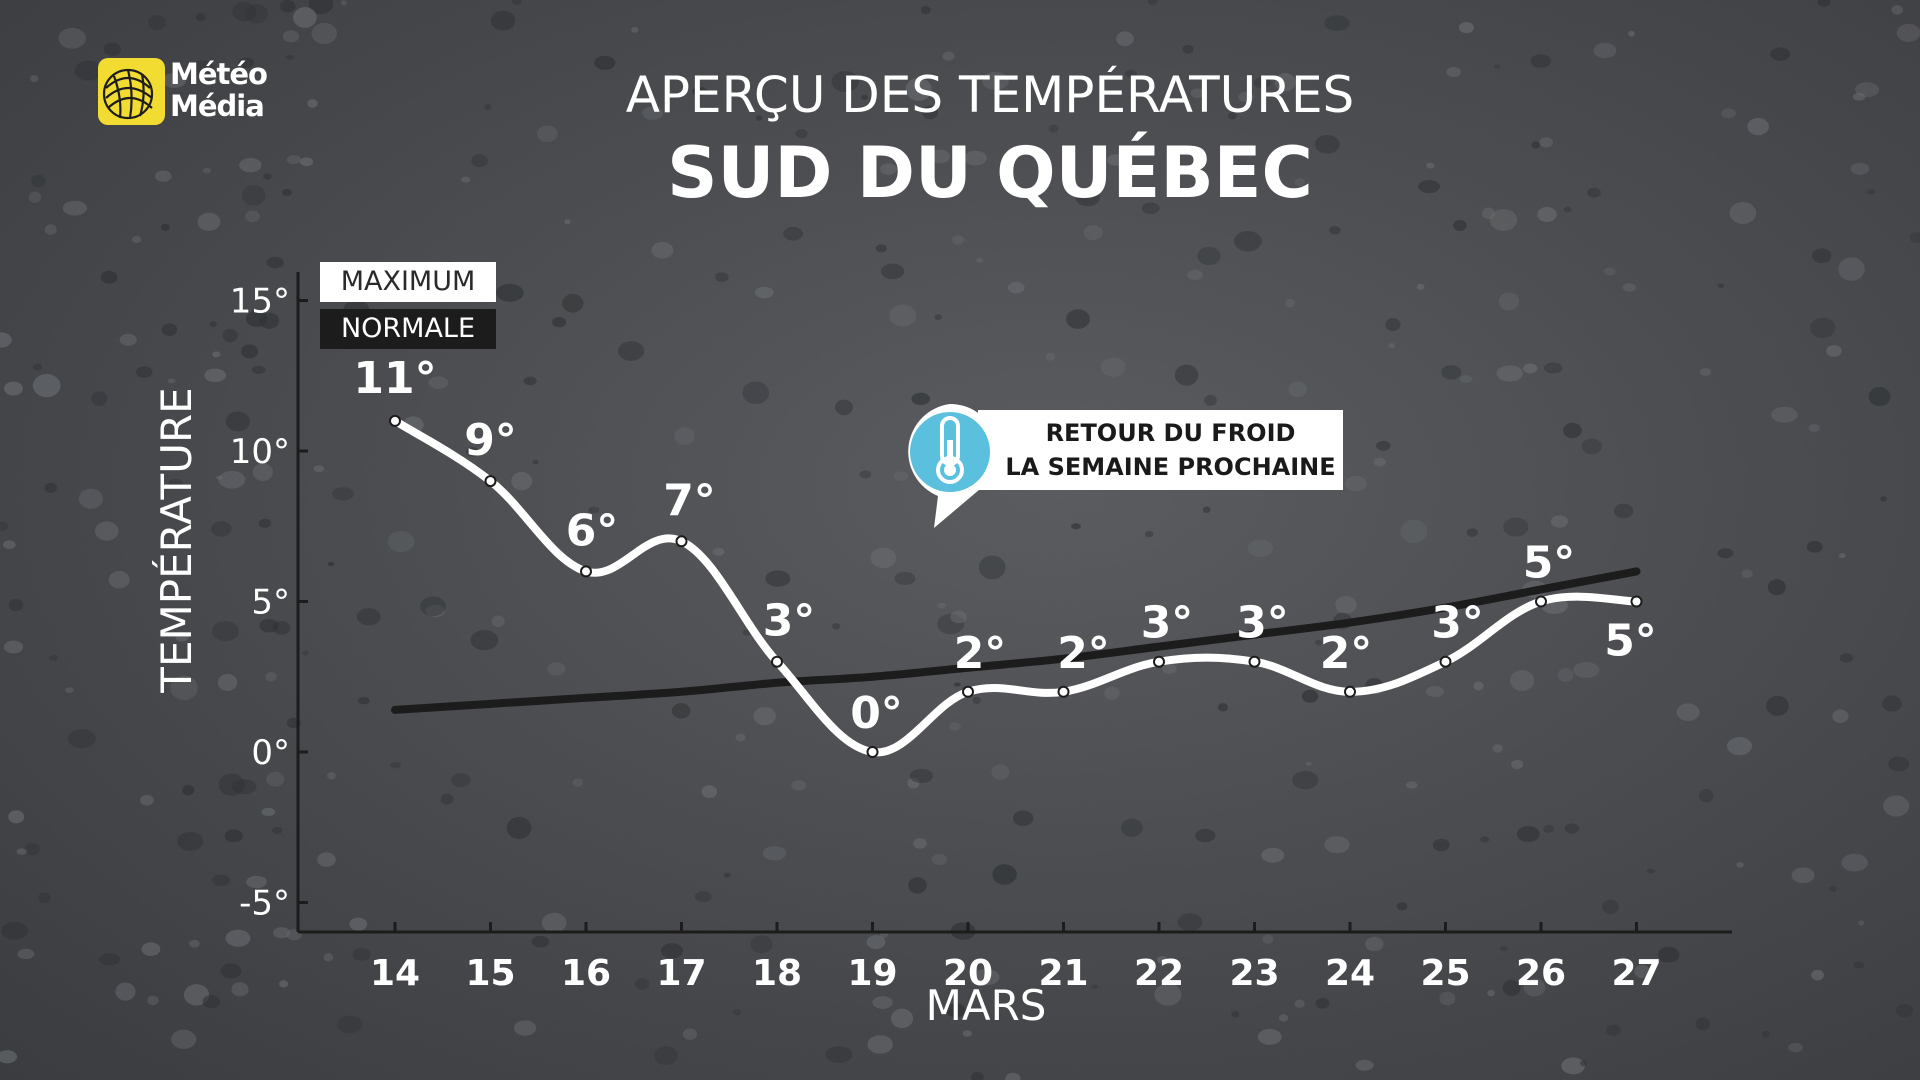  I want to click on x-tick-label: 16, so click(586, 973).